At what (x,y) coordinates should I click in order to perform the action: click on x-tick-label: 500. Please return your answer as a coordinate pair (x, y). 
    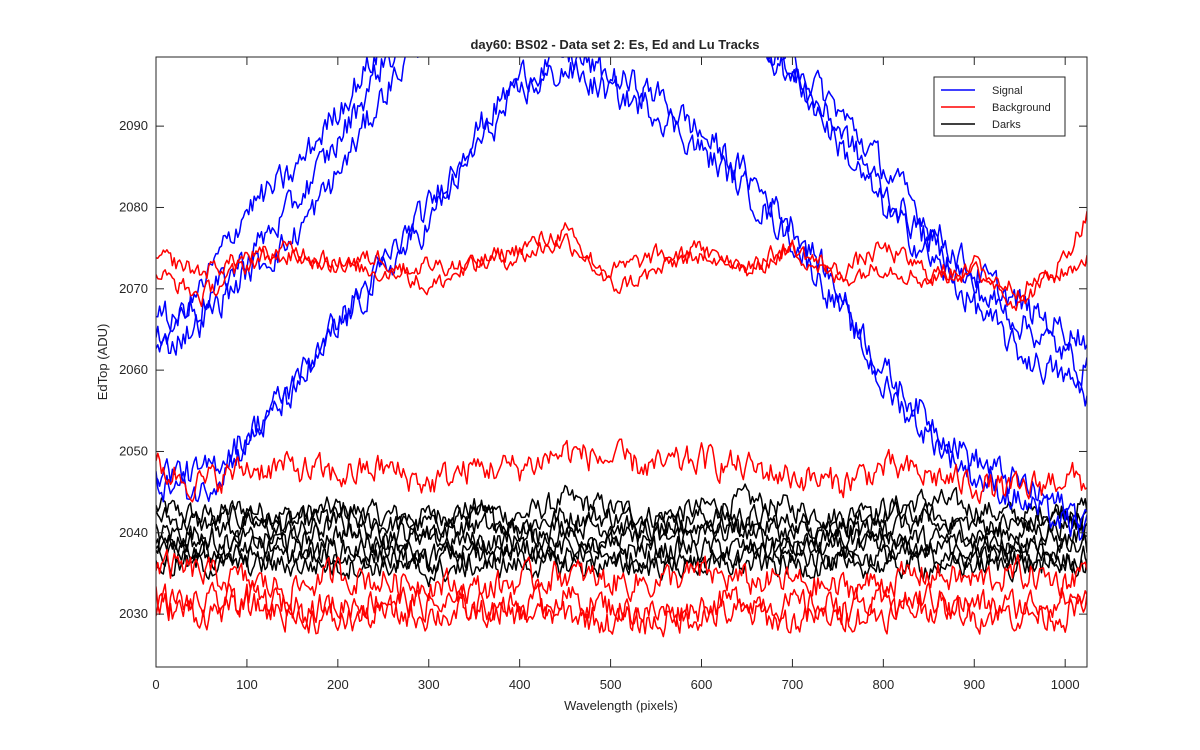
    Looking at the image, I should click on (611, 684).